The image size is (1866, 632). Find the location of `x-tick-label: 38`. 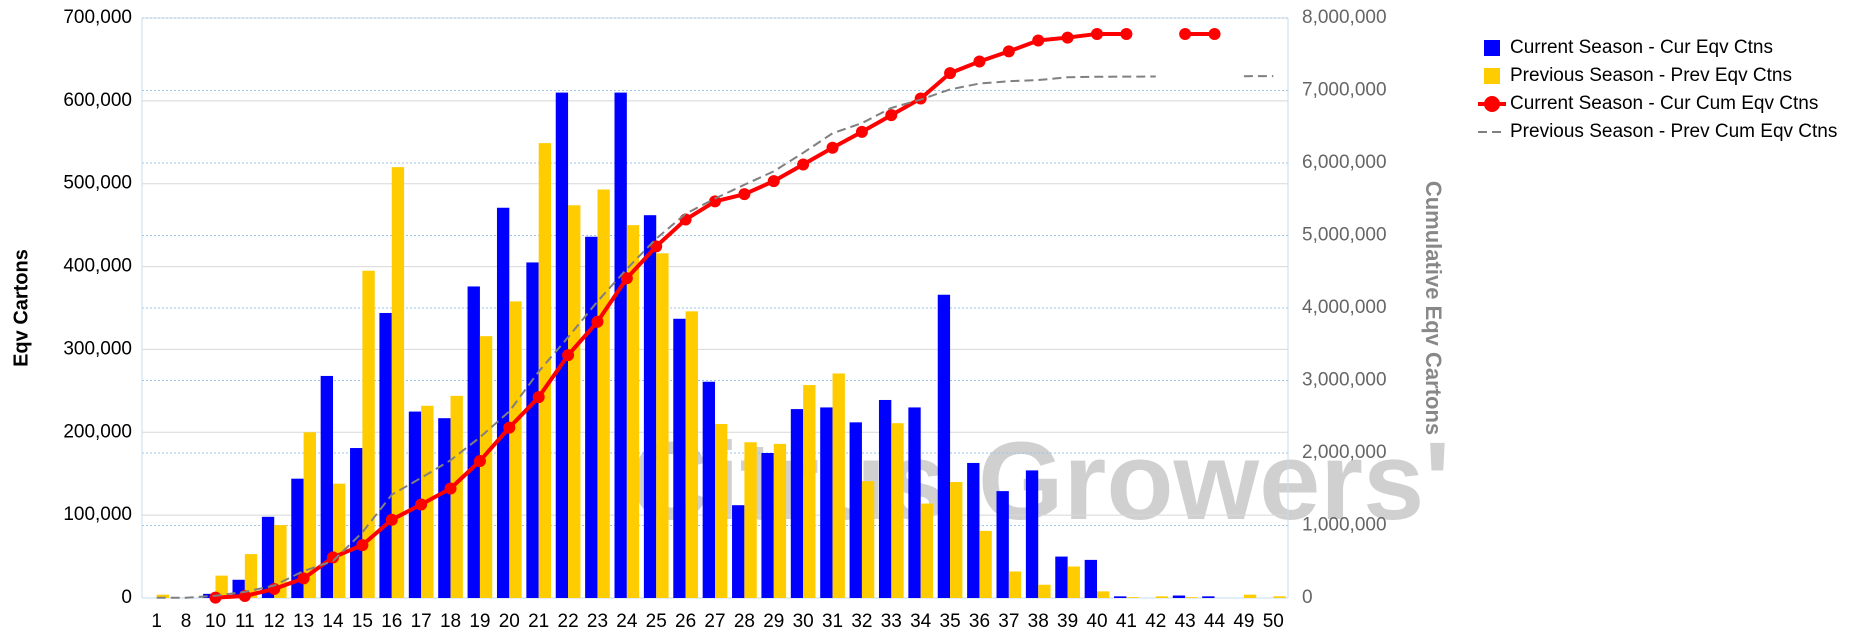

x-tick-label: 38 is located at coordinates (1038, 621).